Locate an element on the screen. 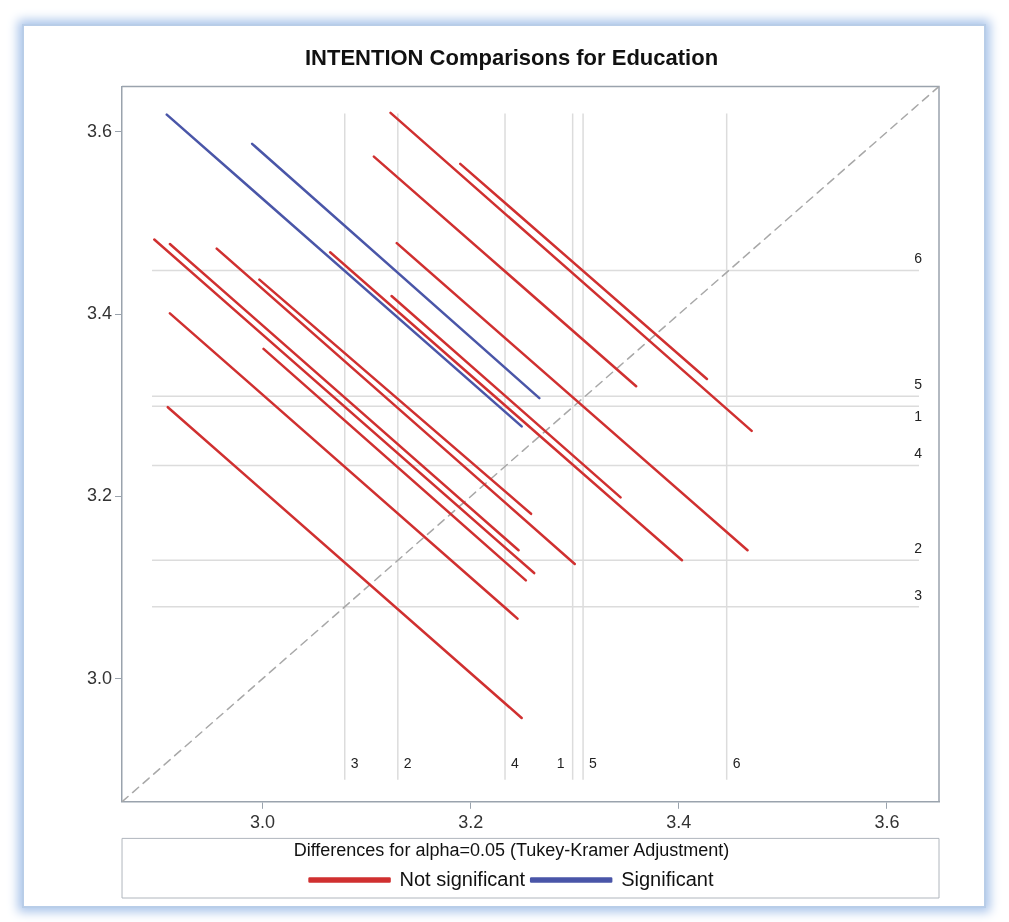 Image resolution: width=1009 pixels, height=922 pixels. x-tick-label: 3.2 is located at coordinates (471, 821).